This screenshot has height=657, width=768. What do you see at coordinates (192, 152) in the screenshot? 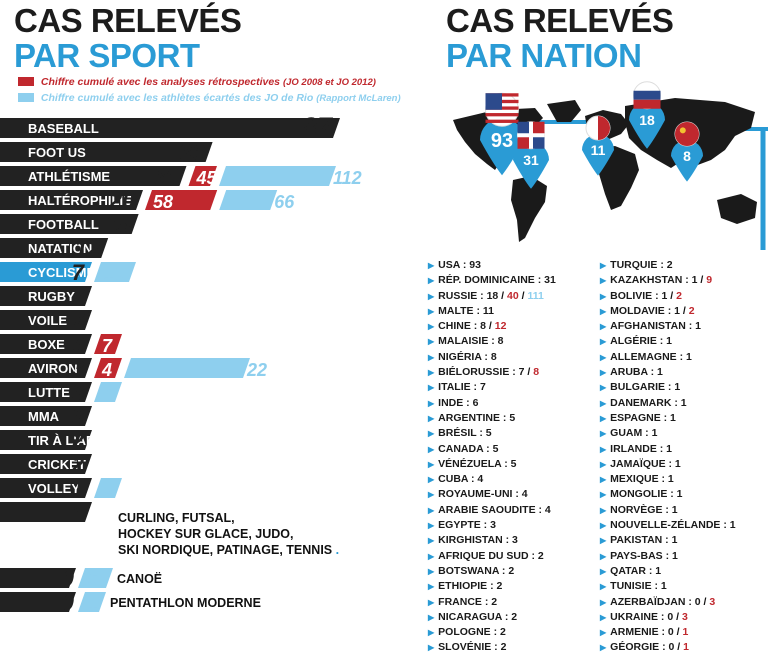
I see `bar-value: 36` at bounding box center [192, 152].